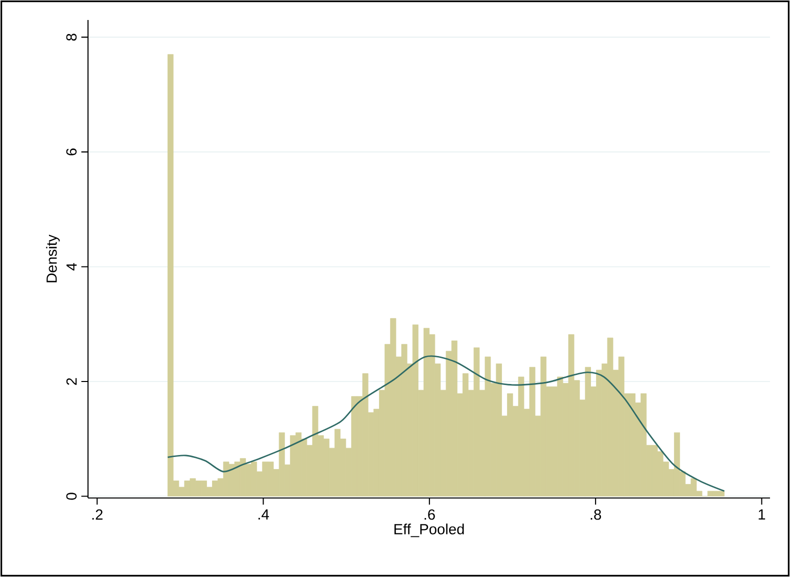 This screenshot has height=577, width=790. What do you see at coordinates (71, 37) in the screenshot?
I see `y-tick-label: 8` at bounding box center [71, 37].